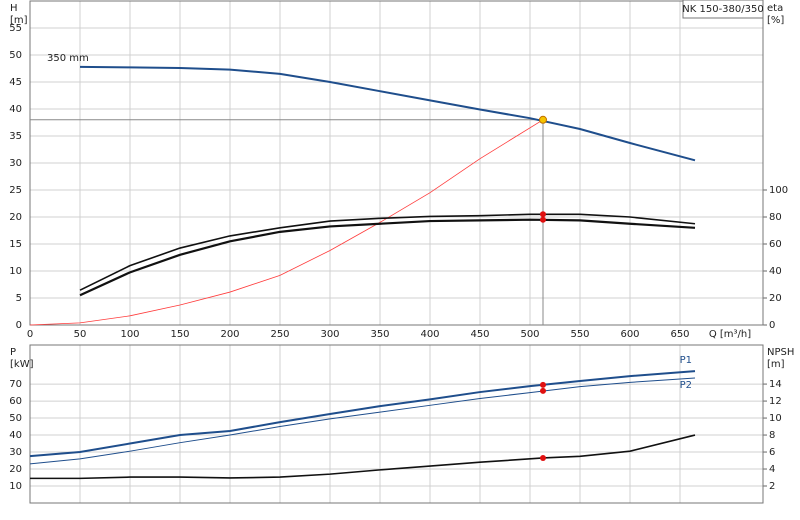 This screenshot has height=520, width=800. What do you see at coordinates (15, 244) in the screenshot?
I see `y-tick-label: 15` at bounding box center [15, 244].